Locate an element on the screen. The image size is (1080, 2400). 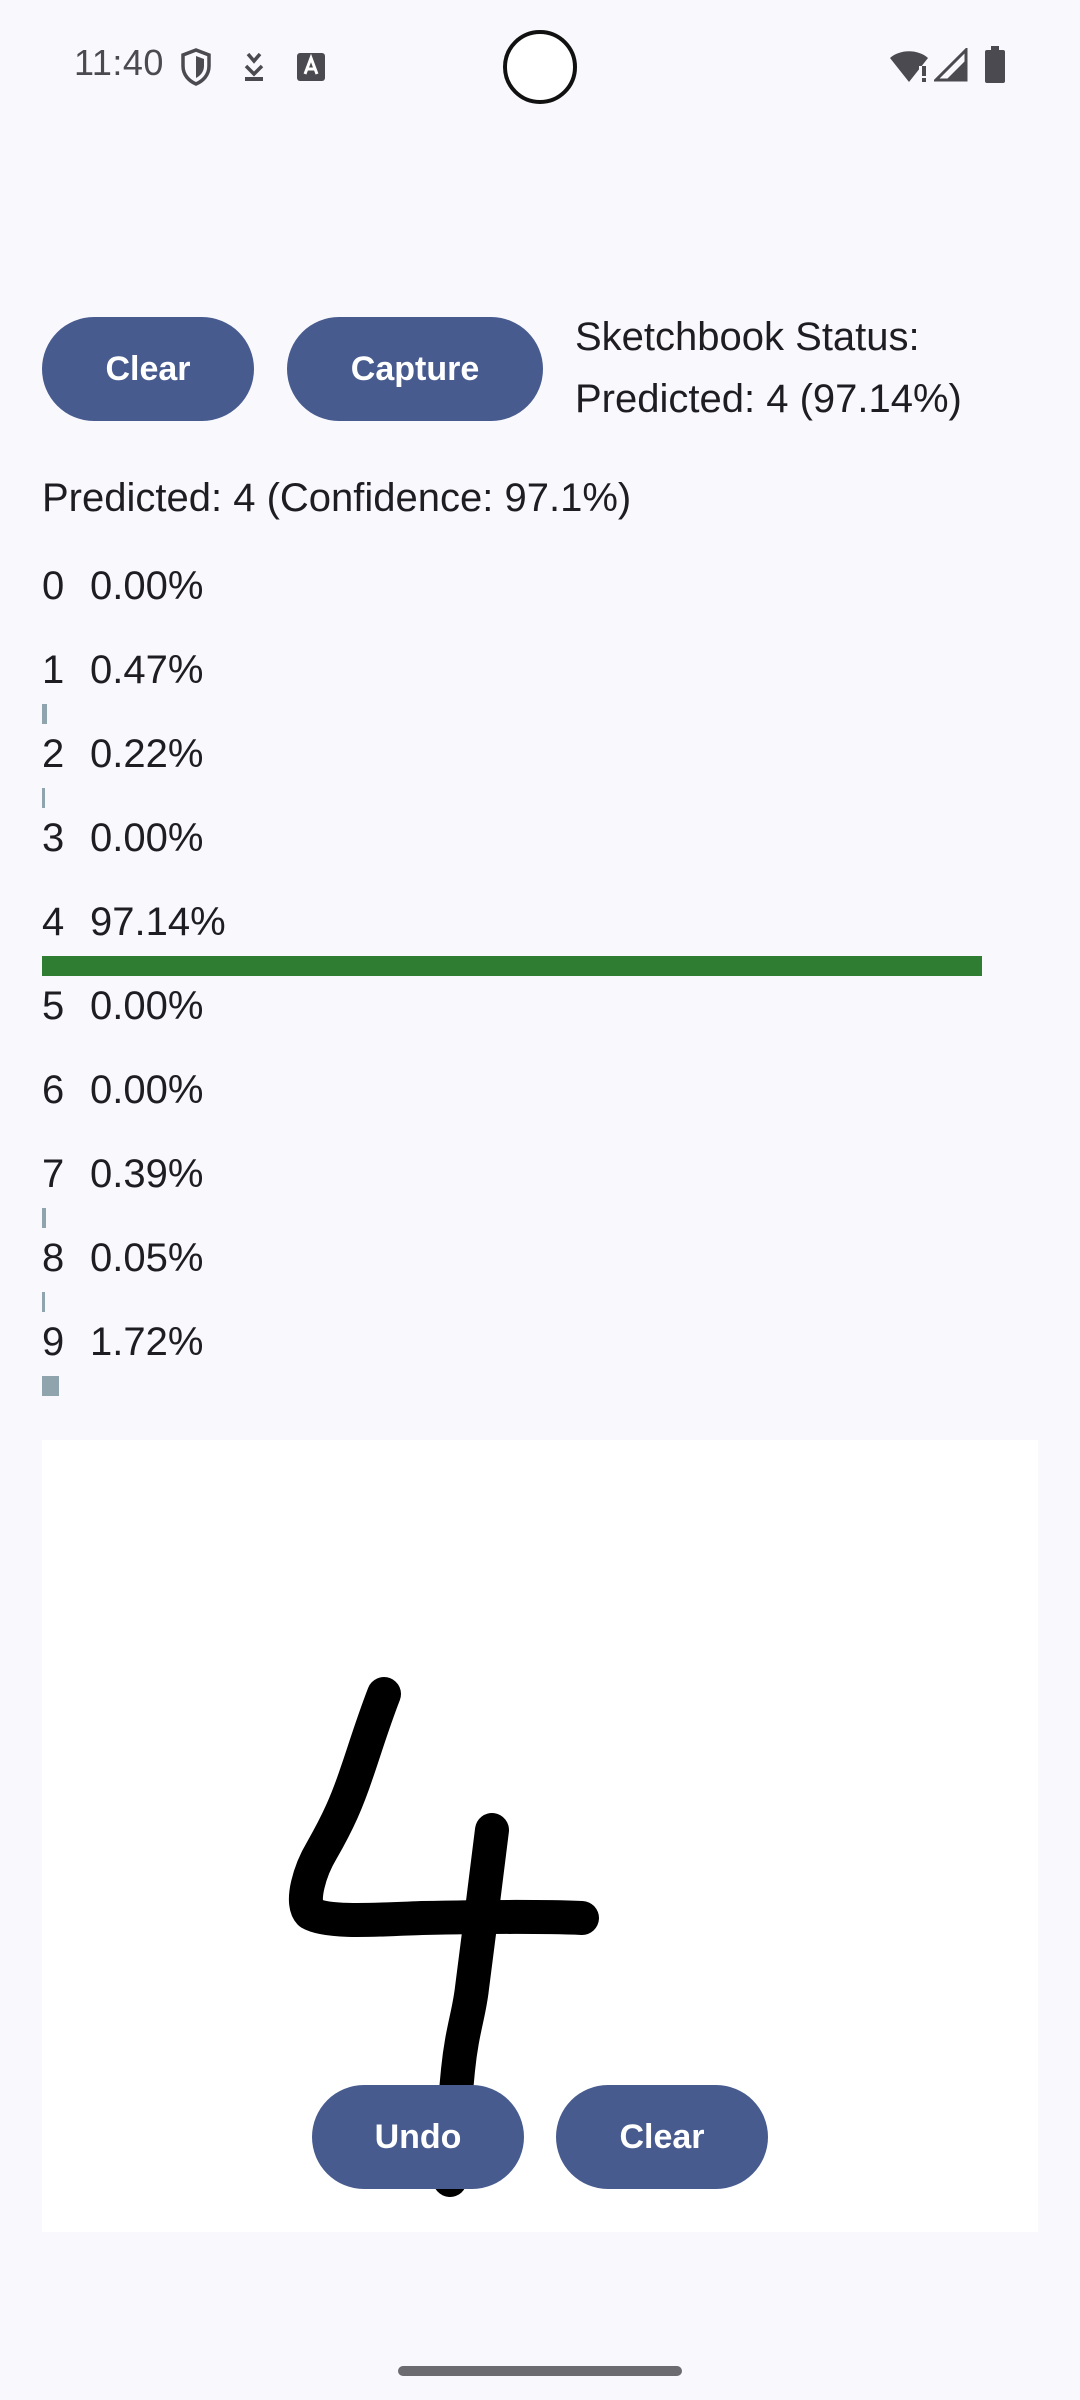
camera-cutout is located at coordinates (540, 67).